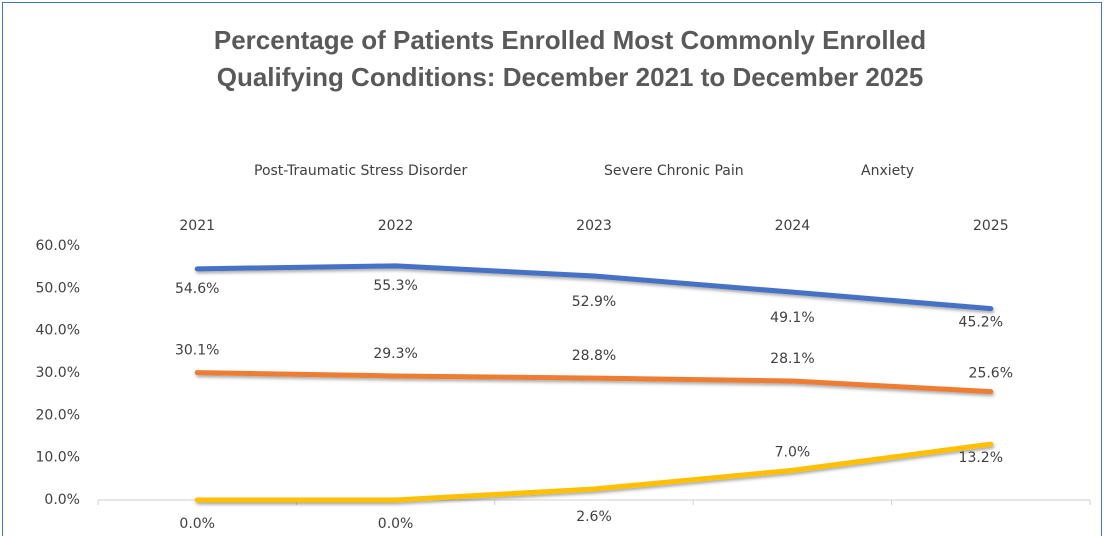 The image size is (1106, 536). I want to click on data-label: 7.0%, so click(793, 452).